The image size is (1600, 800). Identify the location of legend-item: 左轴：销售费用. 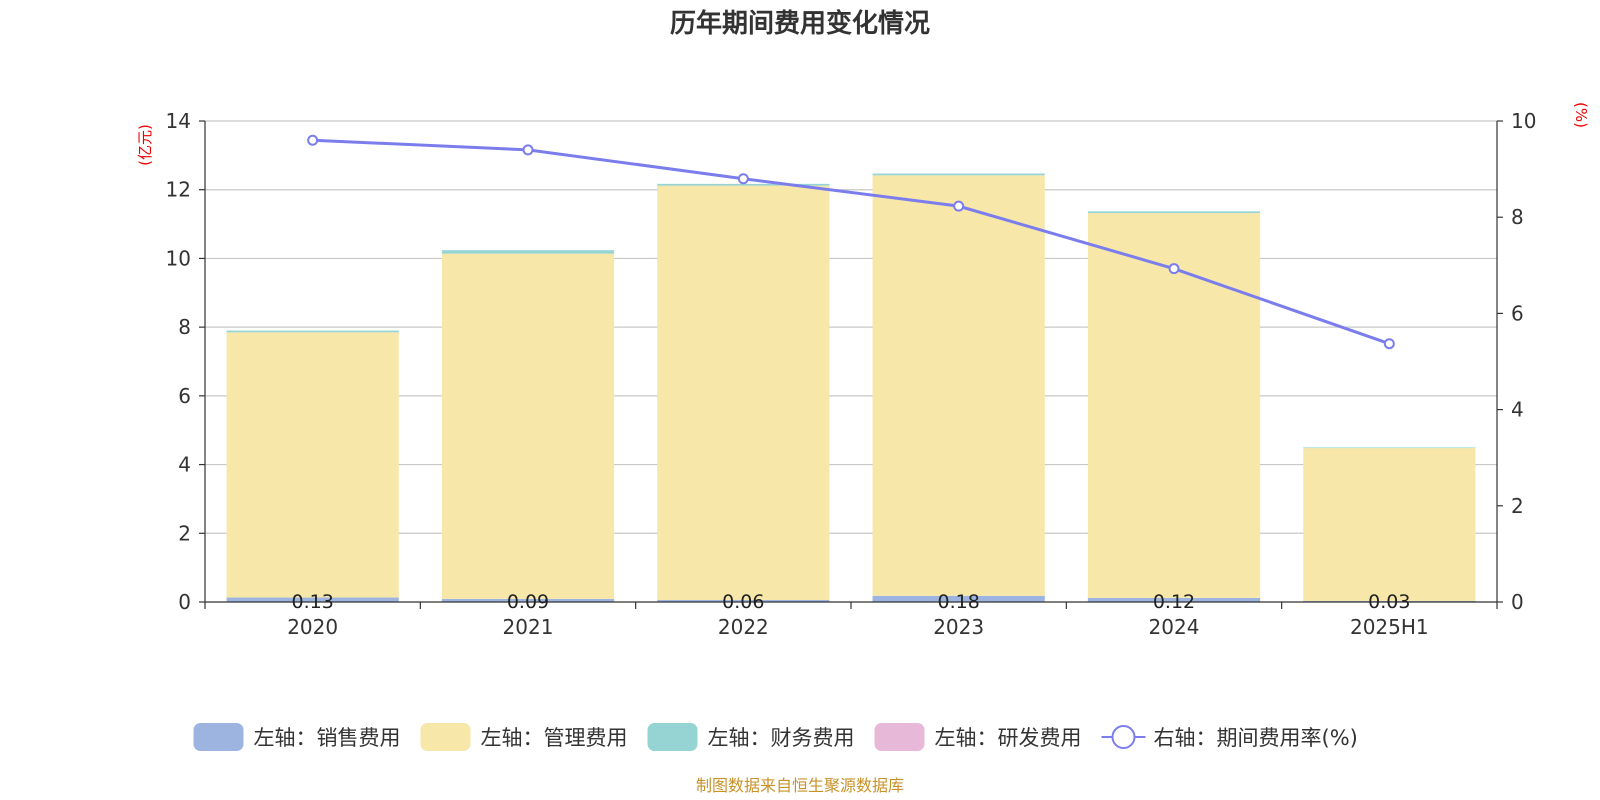
(297, 737).